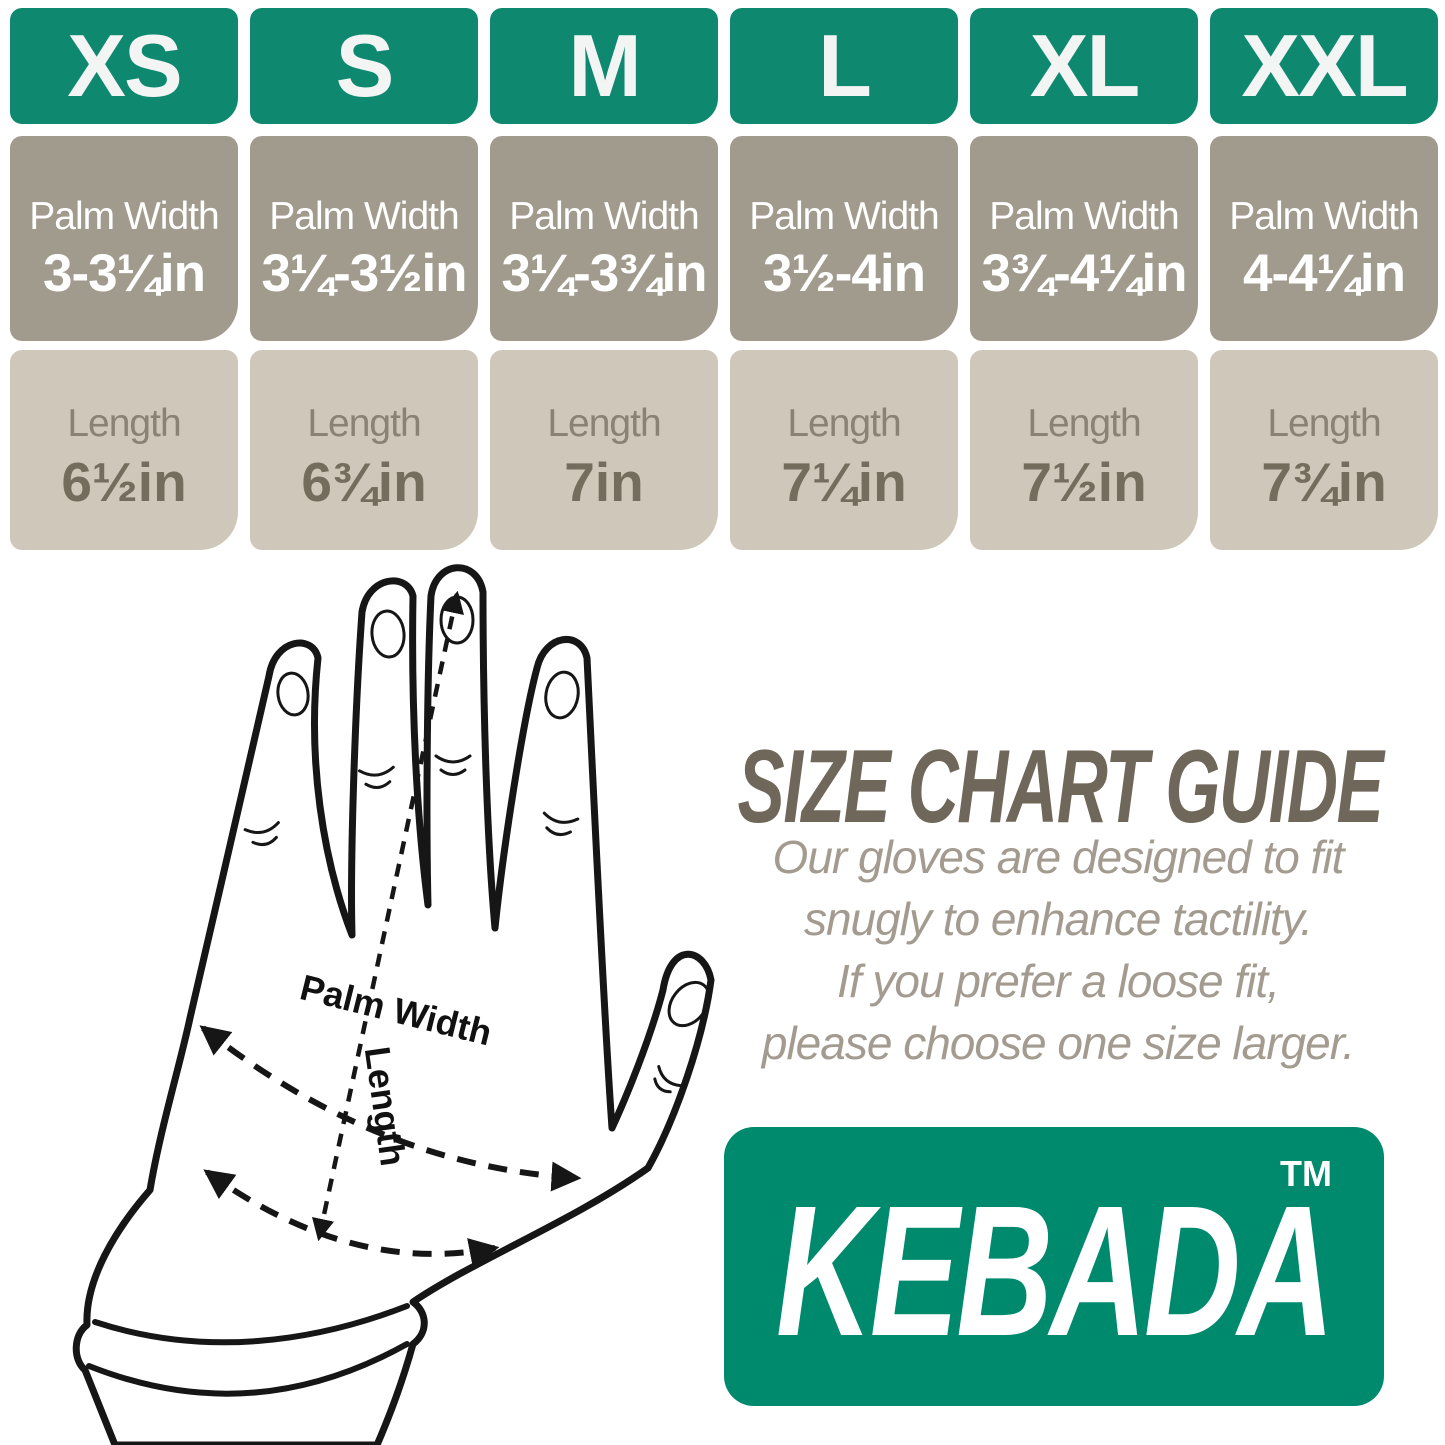 The width and height of the screenshot is (1445, 1445). Describe the element at coordinates (604, 273) in the screenshot. I see `palm-width-value: 3¼-3¾in` at that location.